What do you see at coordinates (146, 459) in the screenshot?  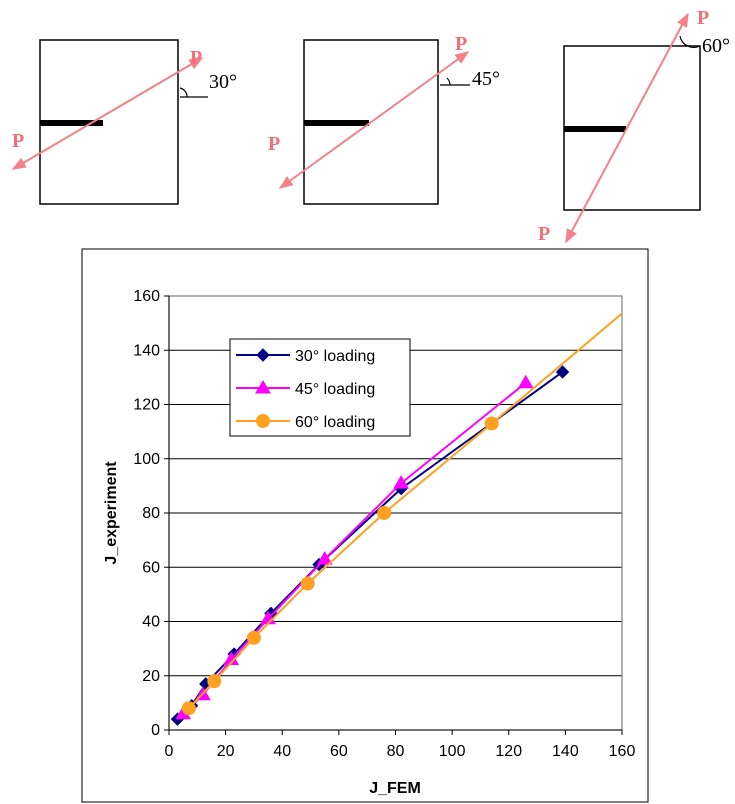 I see `y-tick-label: 100` at bounding box center [146, 459].